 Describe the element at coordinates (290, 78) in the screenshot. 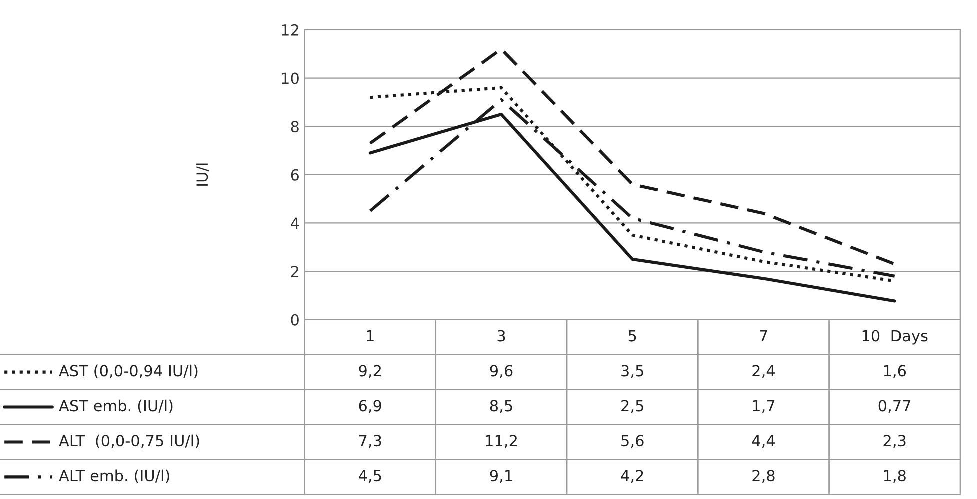

I see `y-tick-label: 10` at that location.